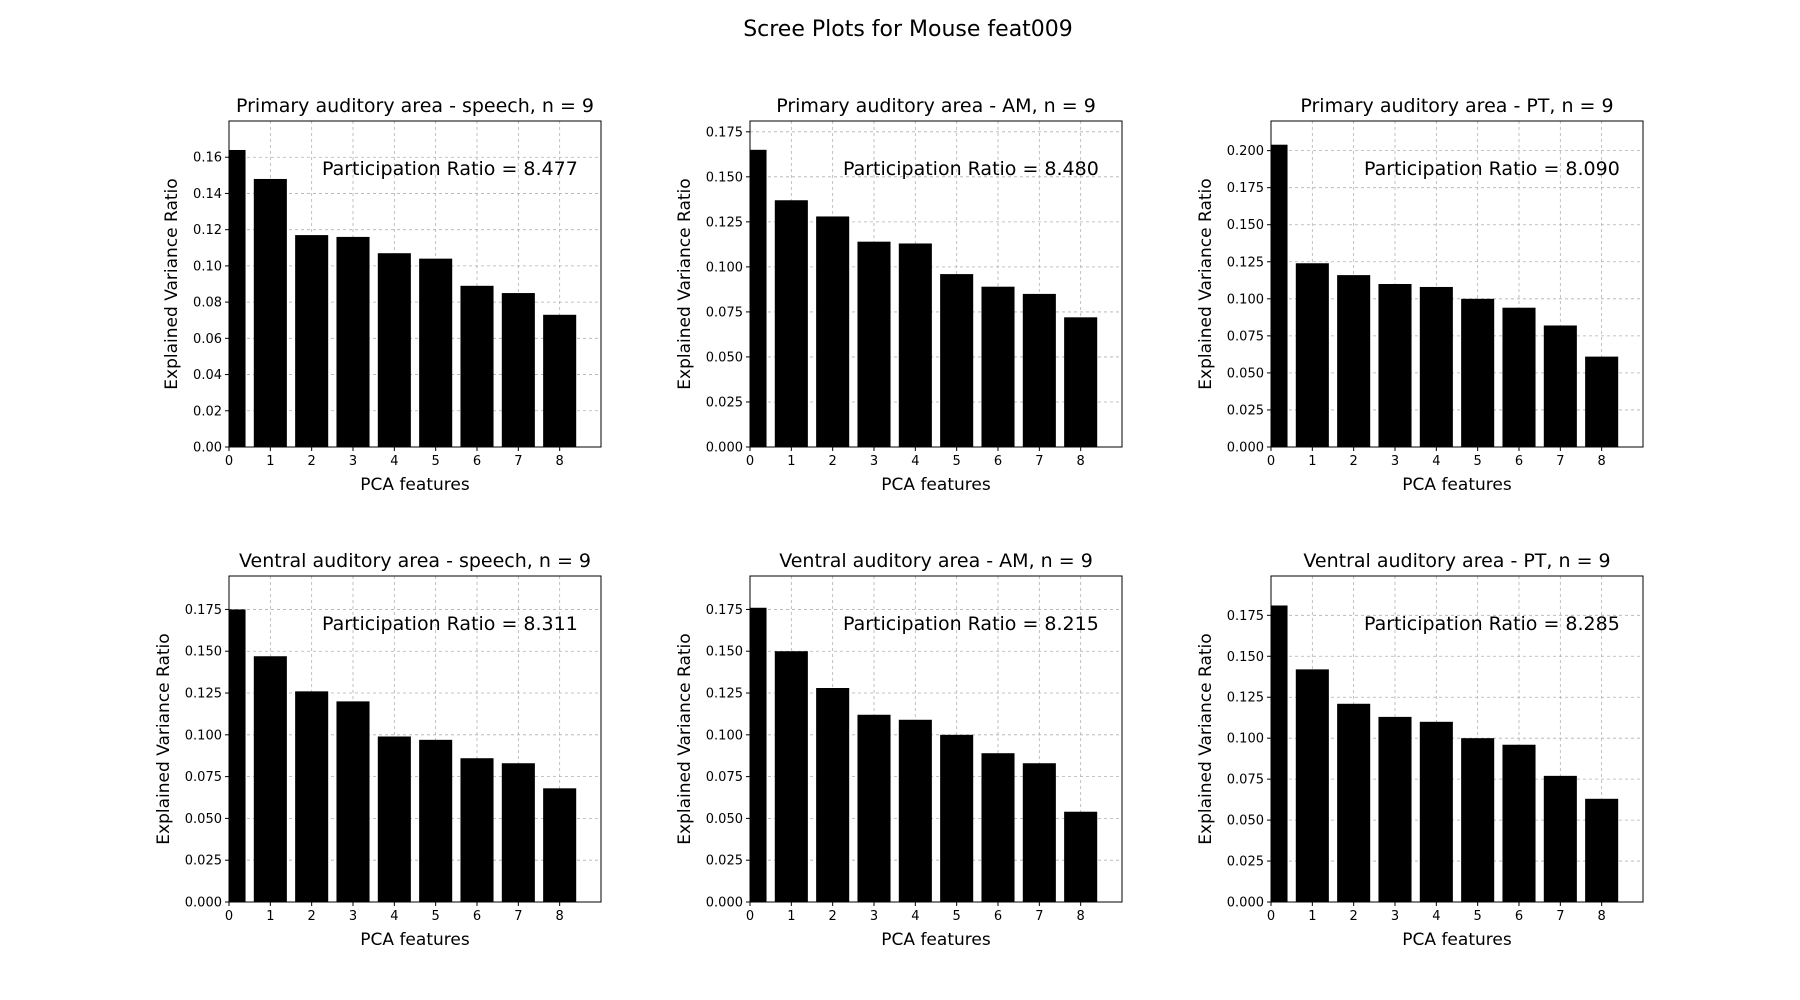 Image resolution: width=1800 pixels, height=1000 pixels. I want to click on subplot-title: Primary auditory area - PT, n = 9, so click(1456, 106).